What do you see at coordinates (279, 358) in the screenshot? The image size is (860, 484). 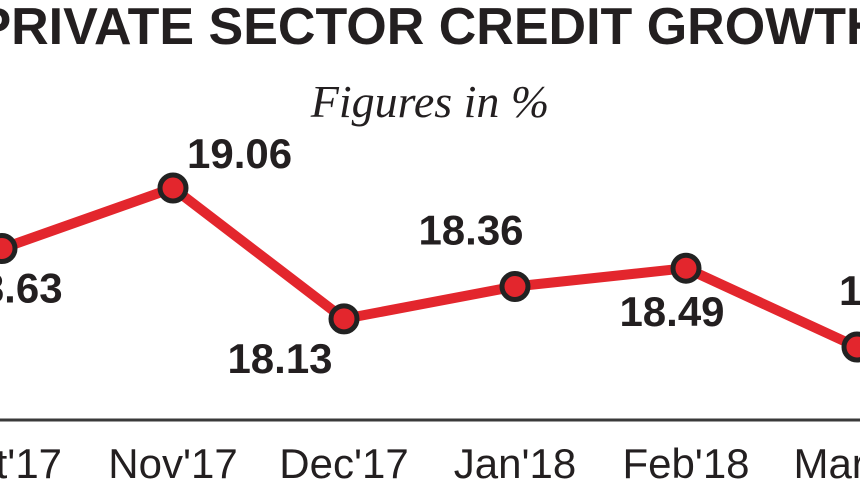 I see `data-label: 18.13` at bounding box center [279, 358].